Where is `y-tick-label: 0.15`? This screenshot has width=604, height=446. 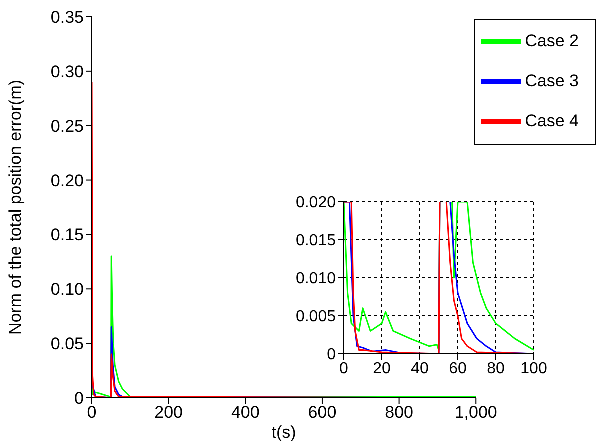
y-tick-label: 0.15 is located at coordinates (67, 235).